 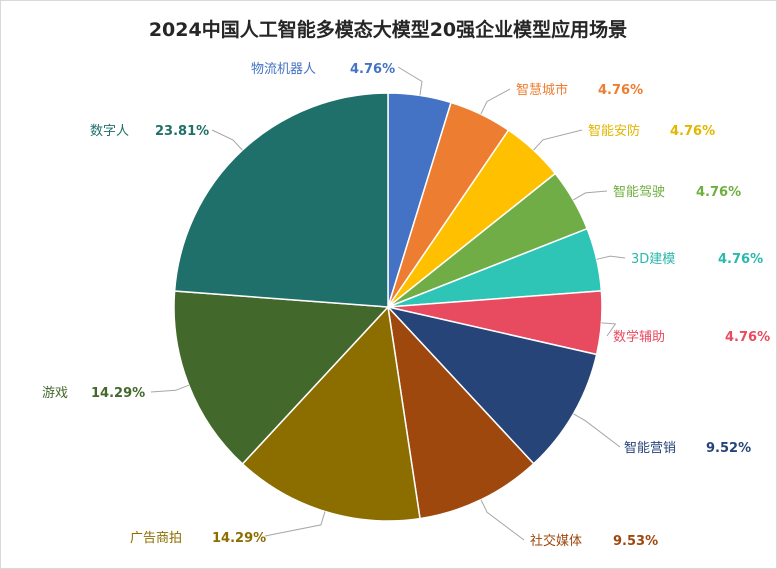 I want to click on slice-value-5: 4.76%, so click(x=740, y=259).